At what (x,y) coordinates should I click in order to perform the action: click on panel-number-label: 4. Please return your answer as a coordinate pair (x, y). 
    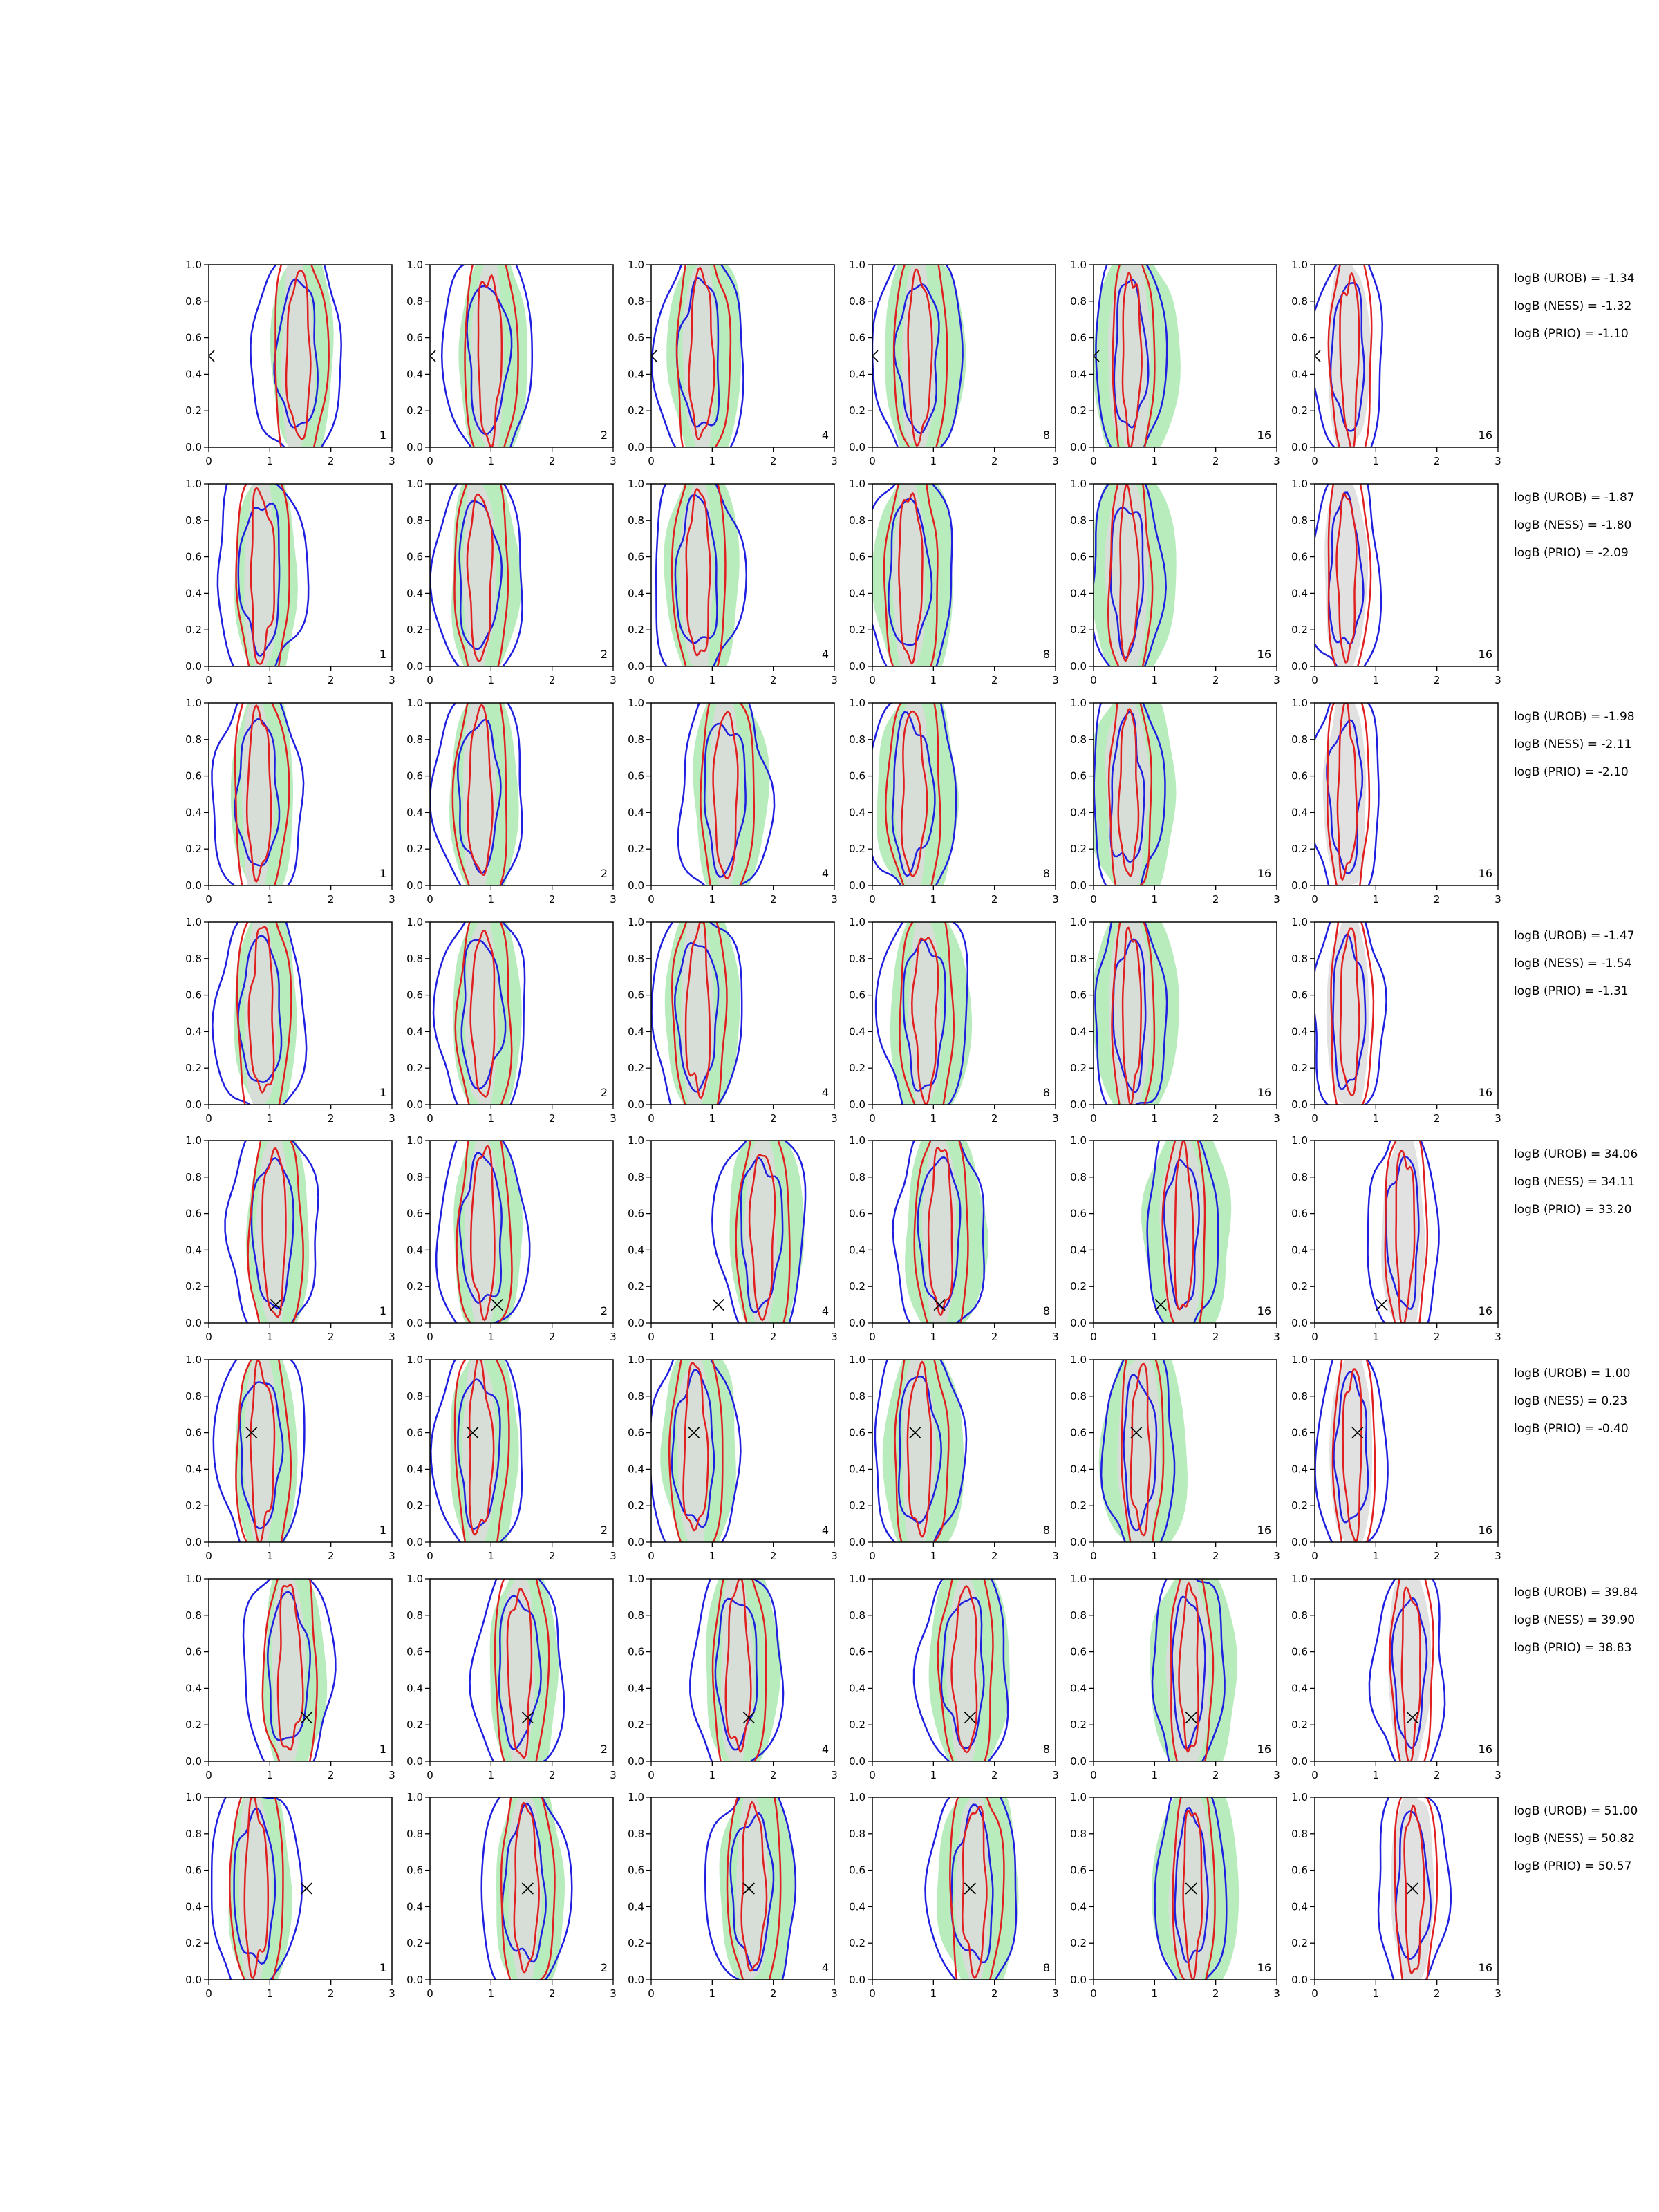
    Looking at the image, I should click on (826, 1092).